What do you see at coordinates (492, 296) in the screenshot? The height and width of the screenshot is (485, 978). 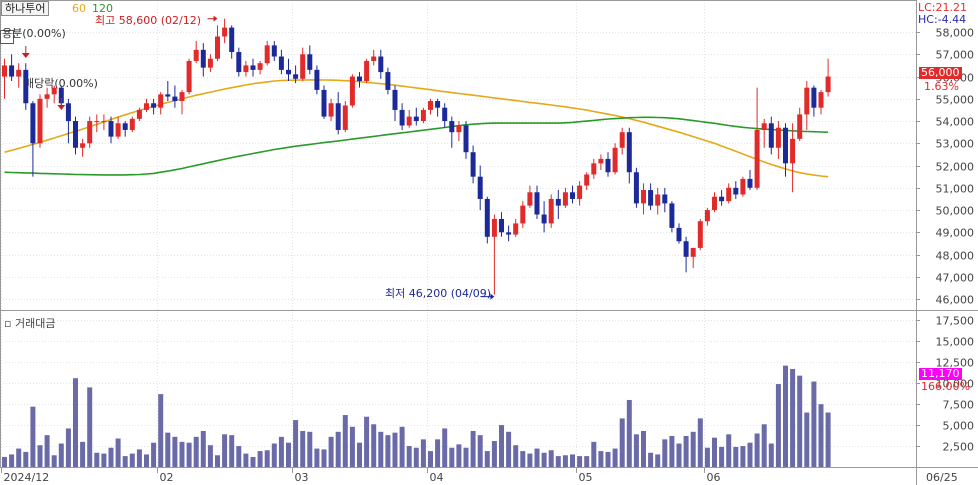 I see `low-arrow-head` at bounding box center [492, 296].